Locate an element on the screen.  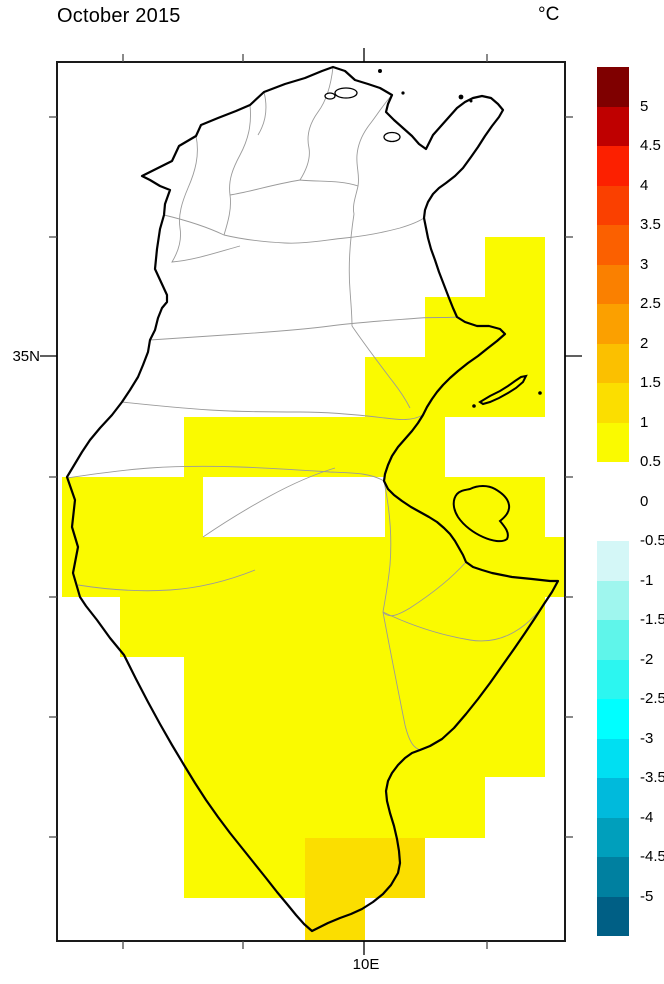
lake-tunis is located at coordinates (392, 137).